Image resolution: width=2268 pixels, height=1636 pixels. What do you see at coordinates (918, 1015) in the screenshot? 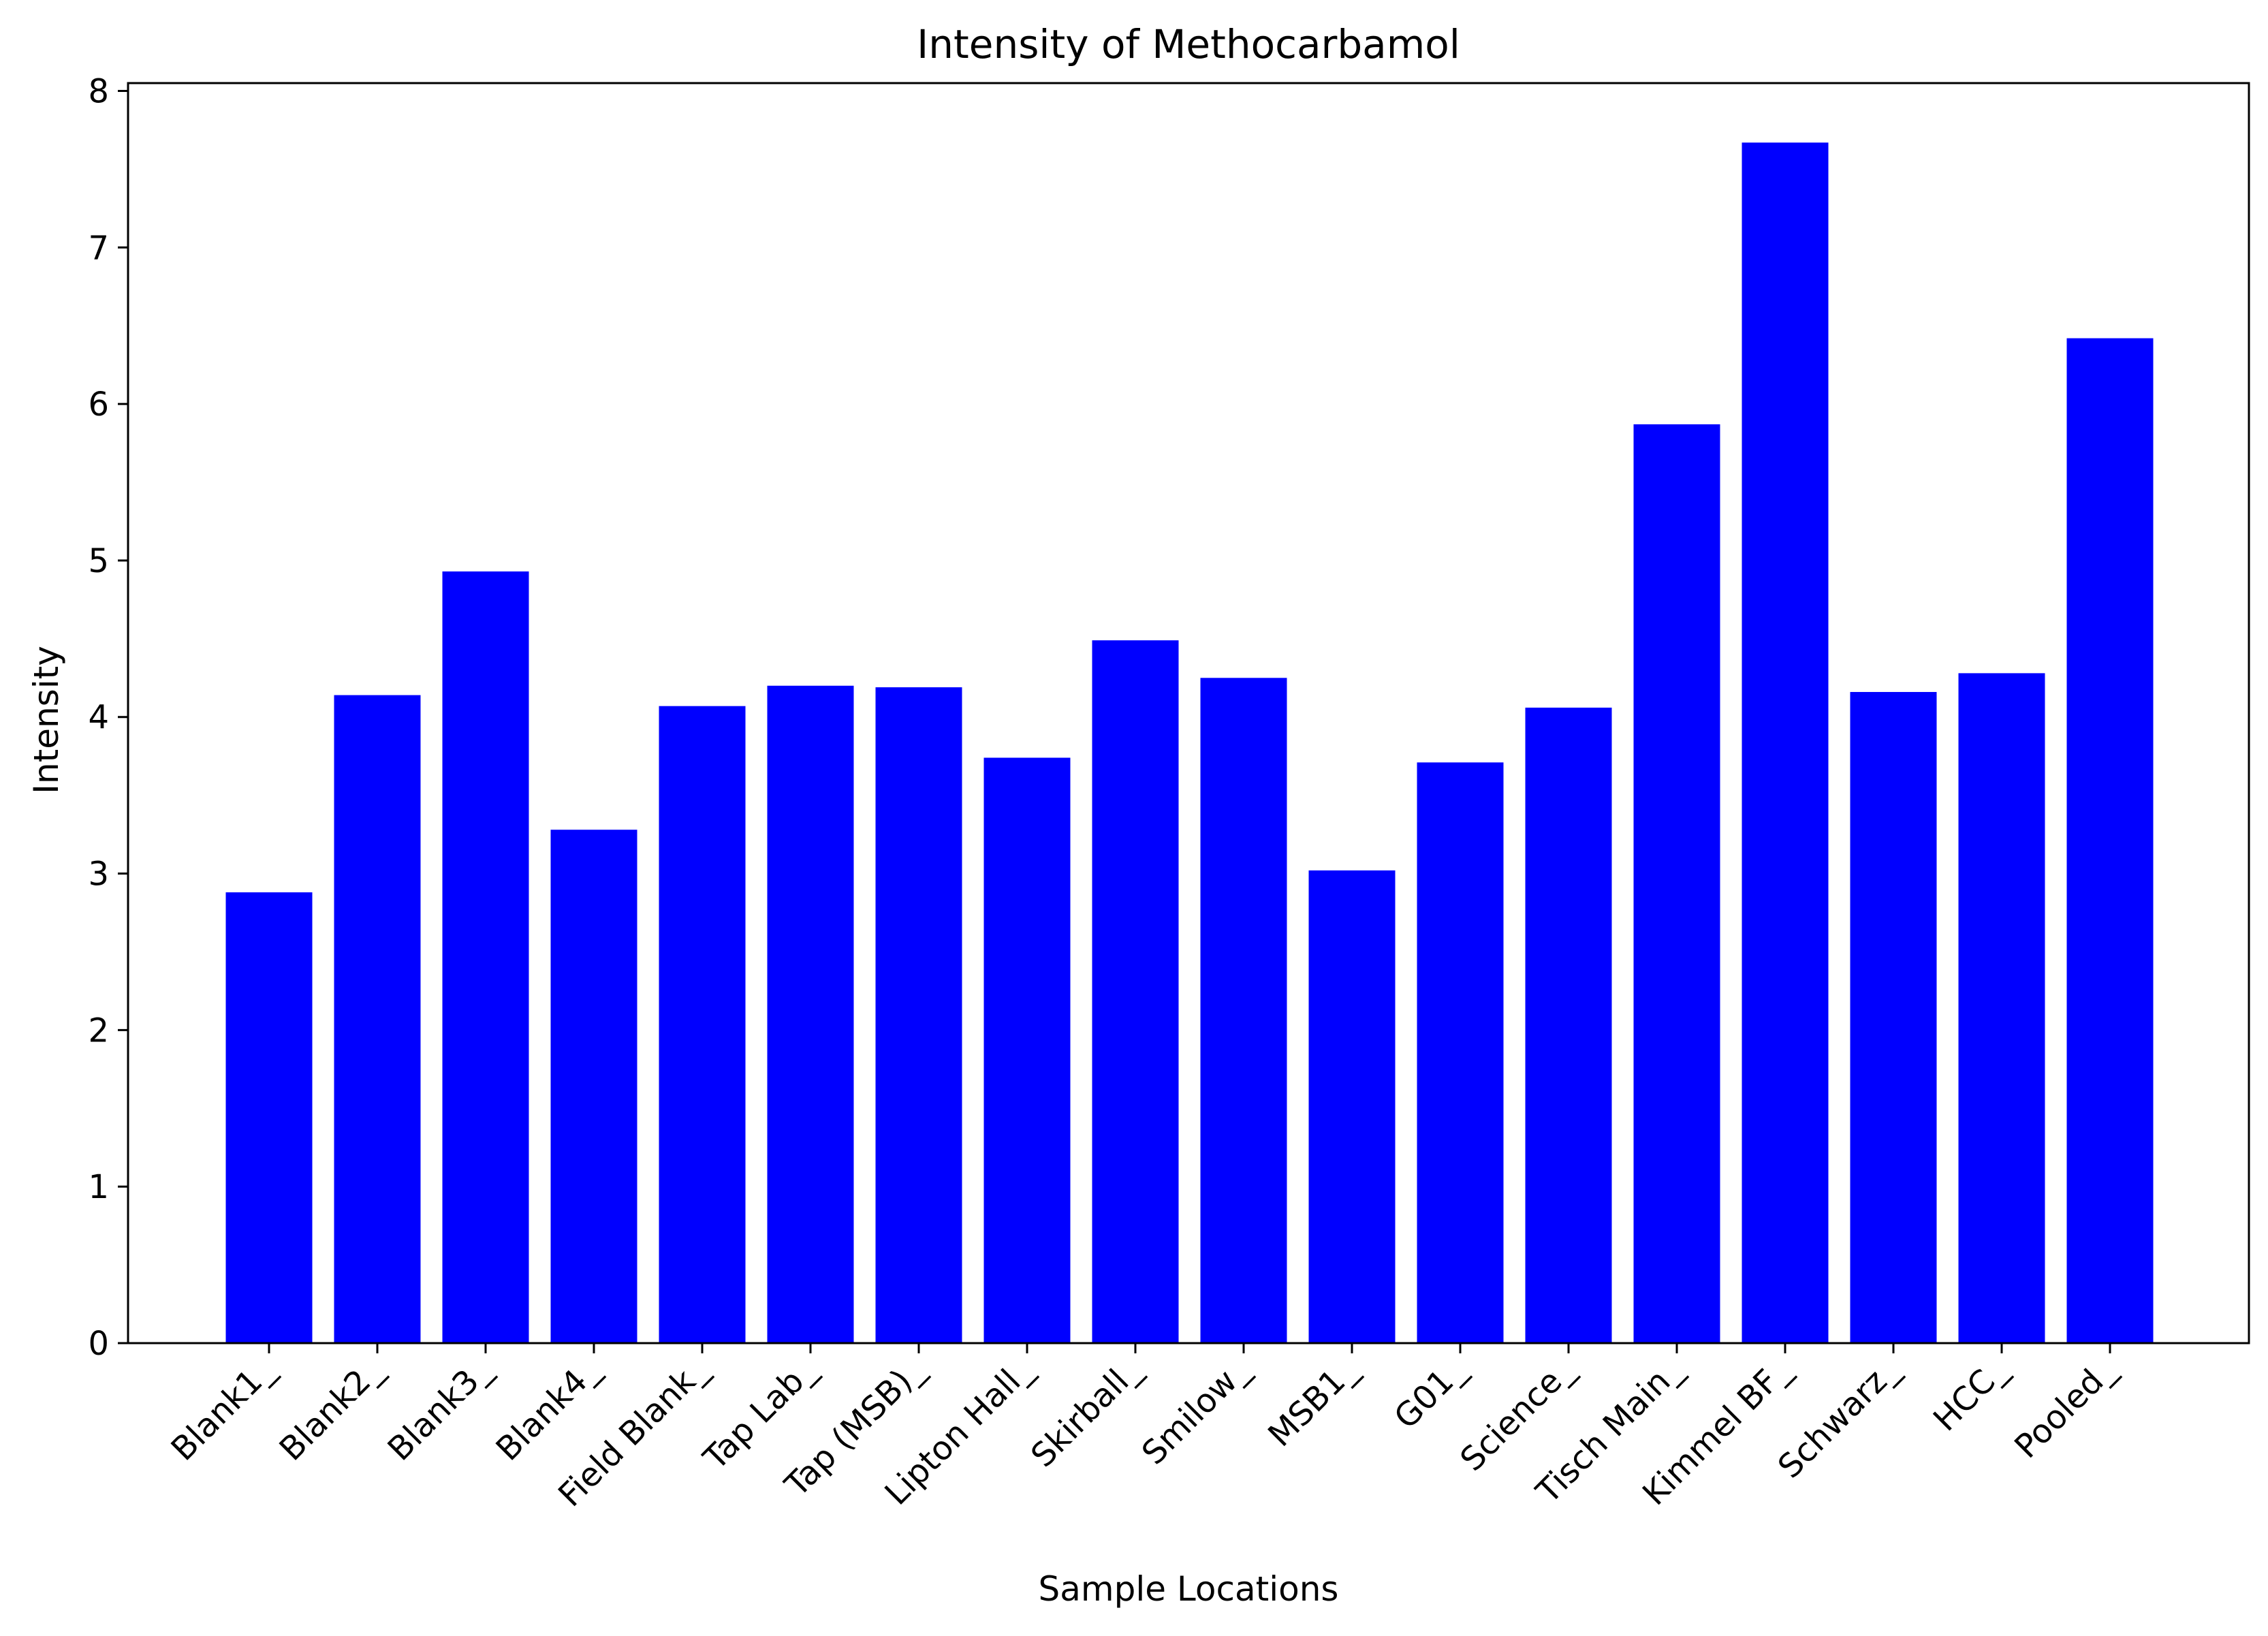
I see `bar-tap-msb` at bounding box center [918, 1015].